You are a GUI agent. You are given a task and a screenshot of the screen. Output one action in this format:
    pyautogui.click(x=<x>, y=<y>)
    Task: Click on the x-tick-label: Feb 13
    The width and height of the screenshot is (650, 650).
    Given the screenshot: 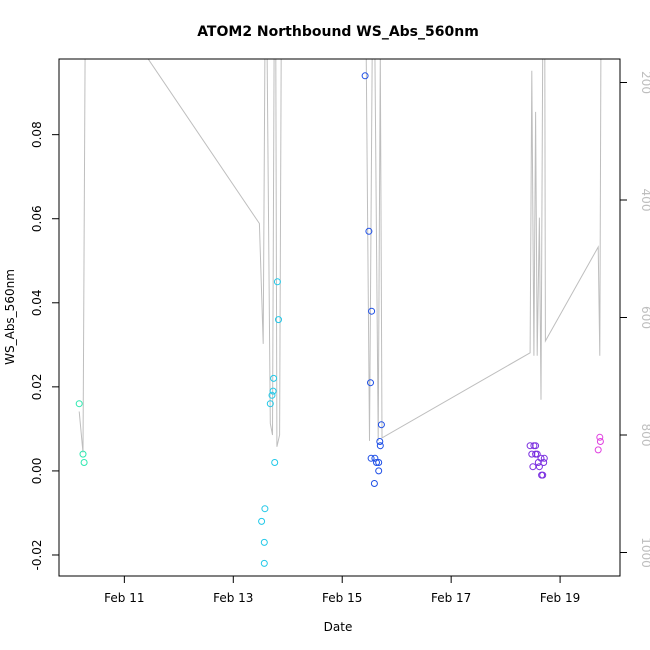 What is the action you would take?
    pyautogui.click(x=233, y=598)
    